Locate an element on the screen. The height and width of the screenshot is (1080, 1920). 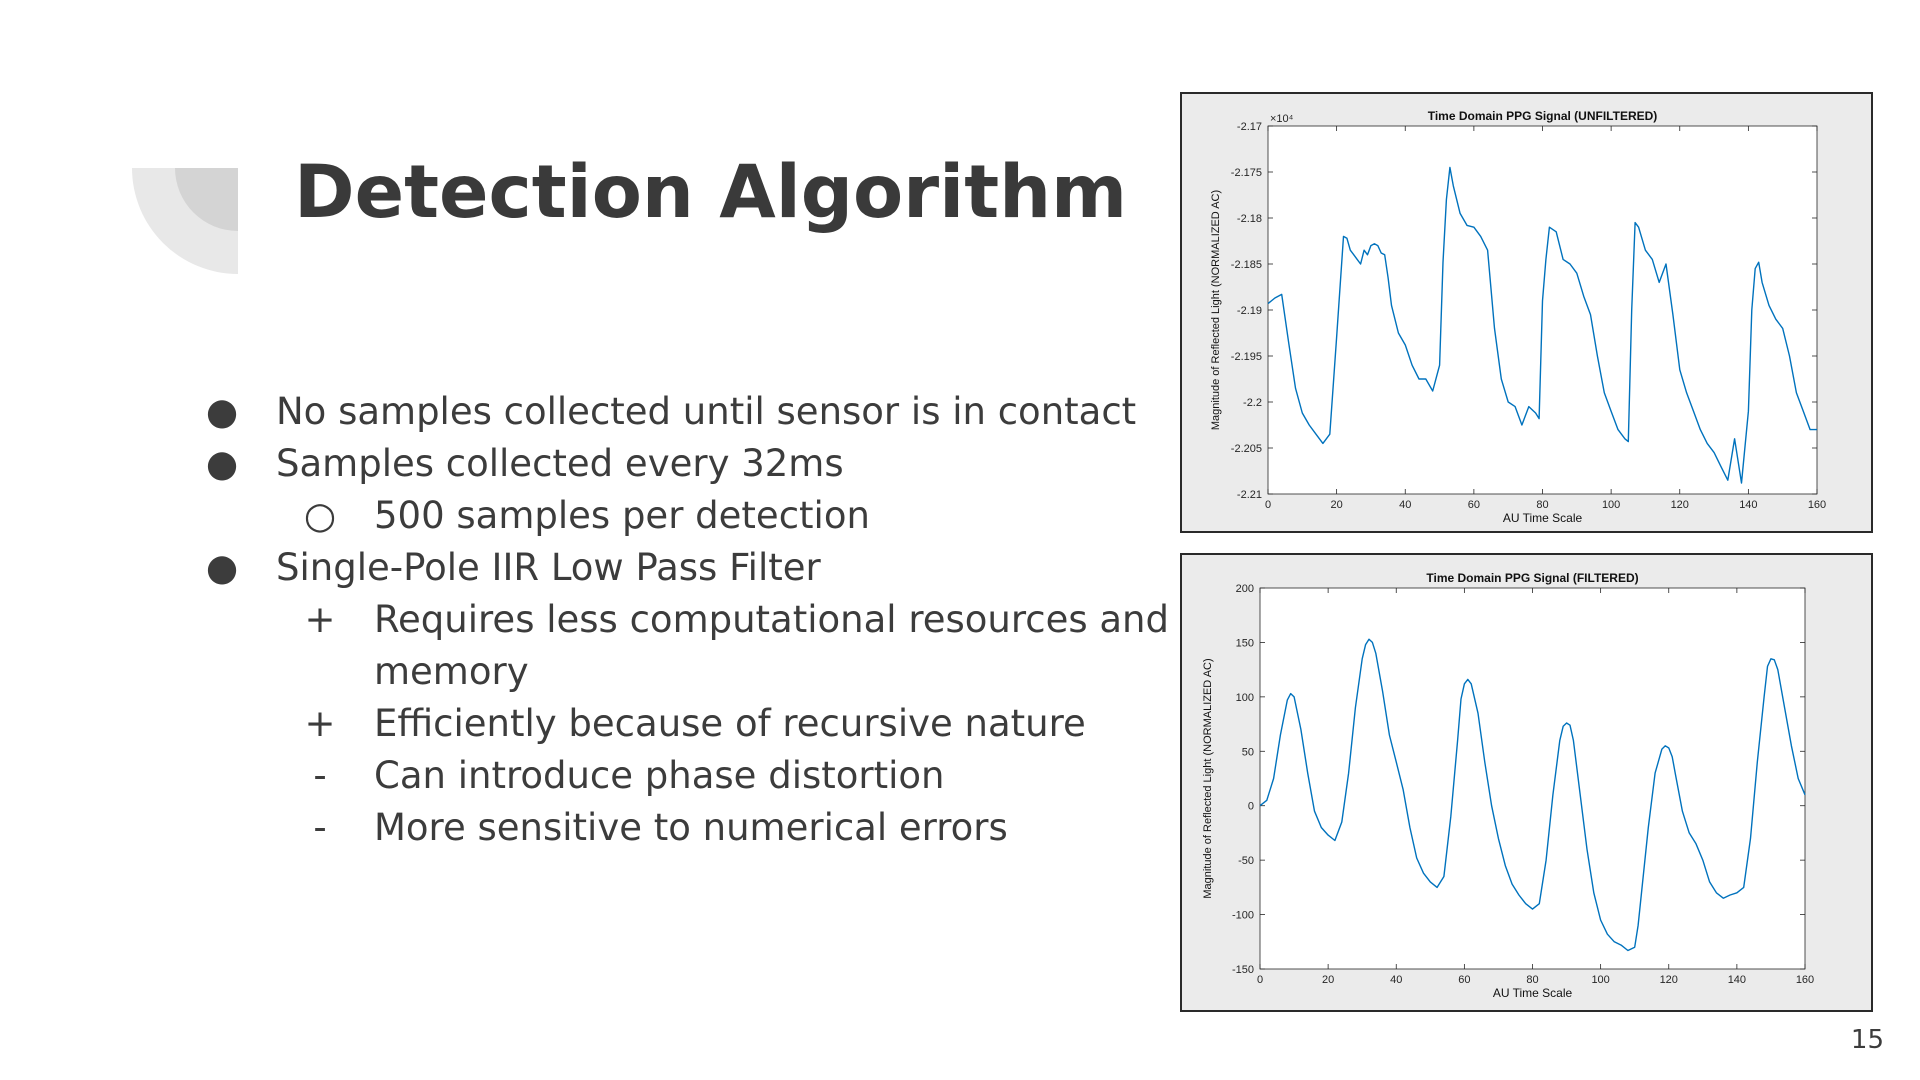
y-tick-label: -2.17 is located at coordinates (1249, 127).